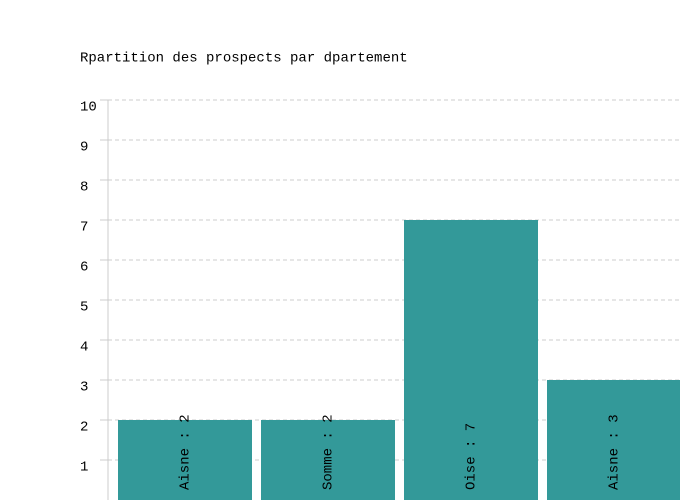 The image size is (680, 500). What do you see at coordinates (84, 228) in the screenshot?
I see `y-tick-label: 7` at bounding box center [84, 228].